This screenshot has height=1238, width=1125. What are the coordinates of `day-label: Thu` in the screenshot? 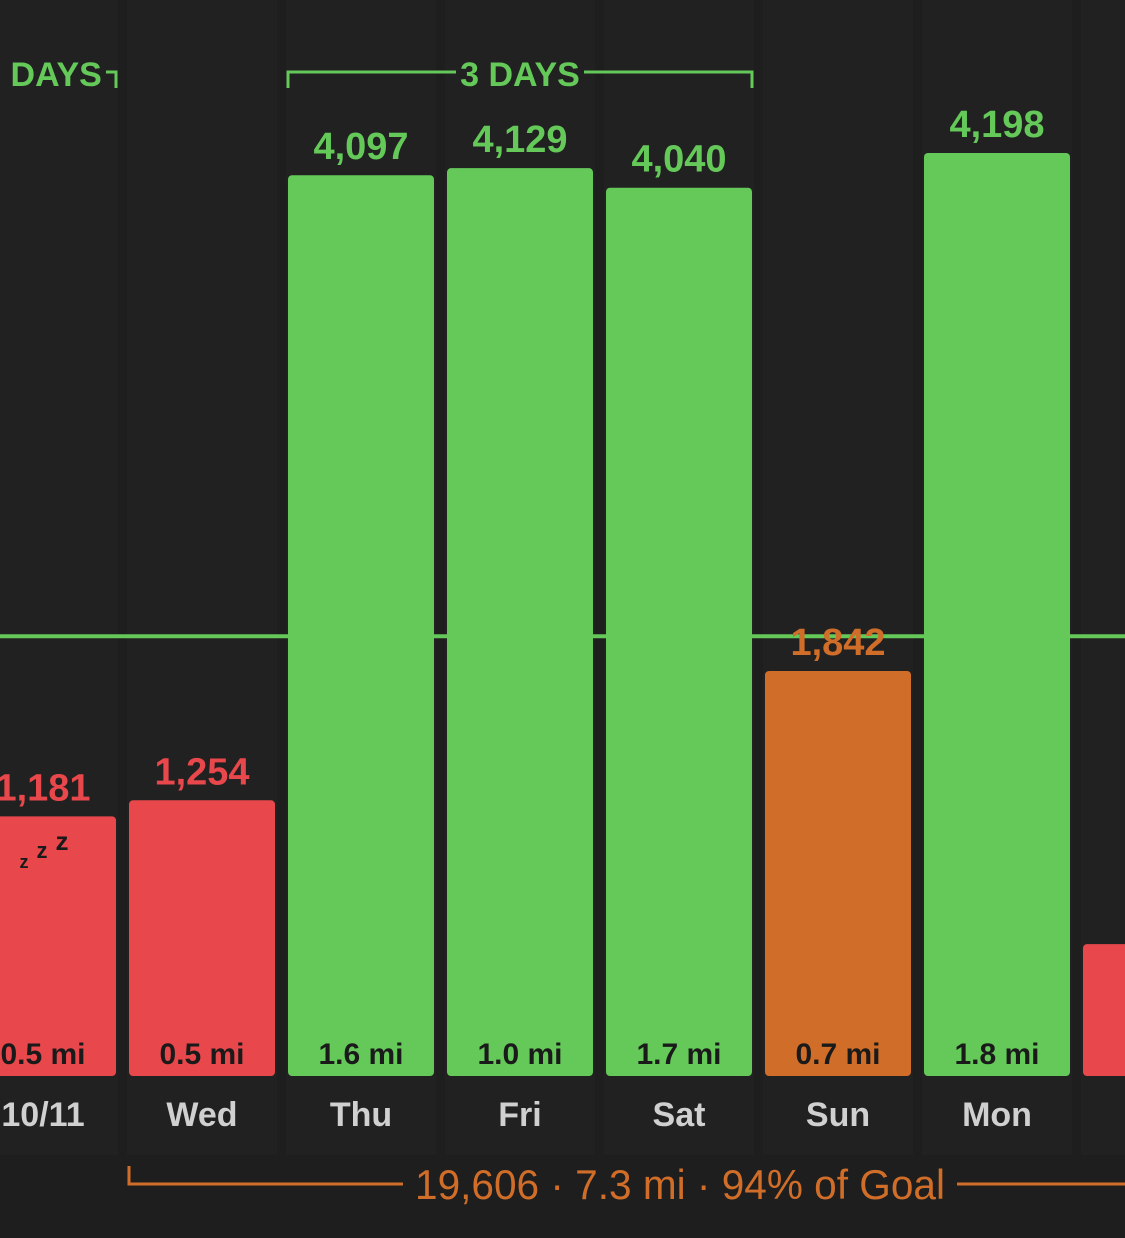 It's located at (361, 1115).